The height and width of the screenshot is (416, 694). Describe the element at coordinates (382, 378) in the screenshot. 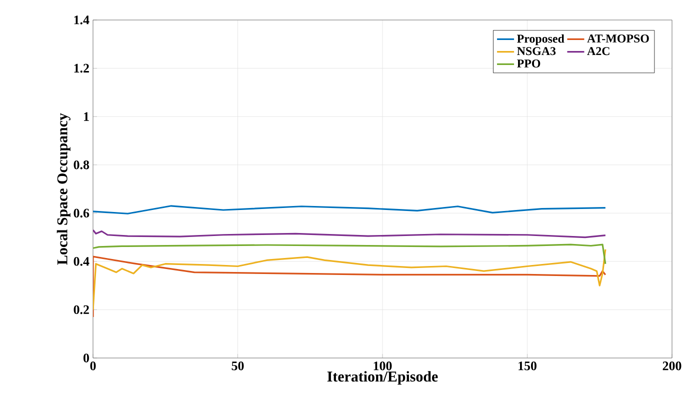

I see `x-axis-title: Iteration/Episode` at that location.